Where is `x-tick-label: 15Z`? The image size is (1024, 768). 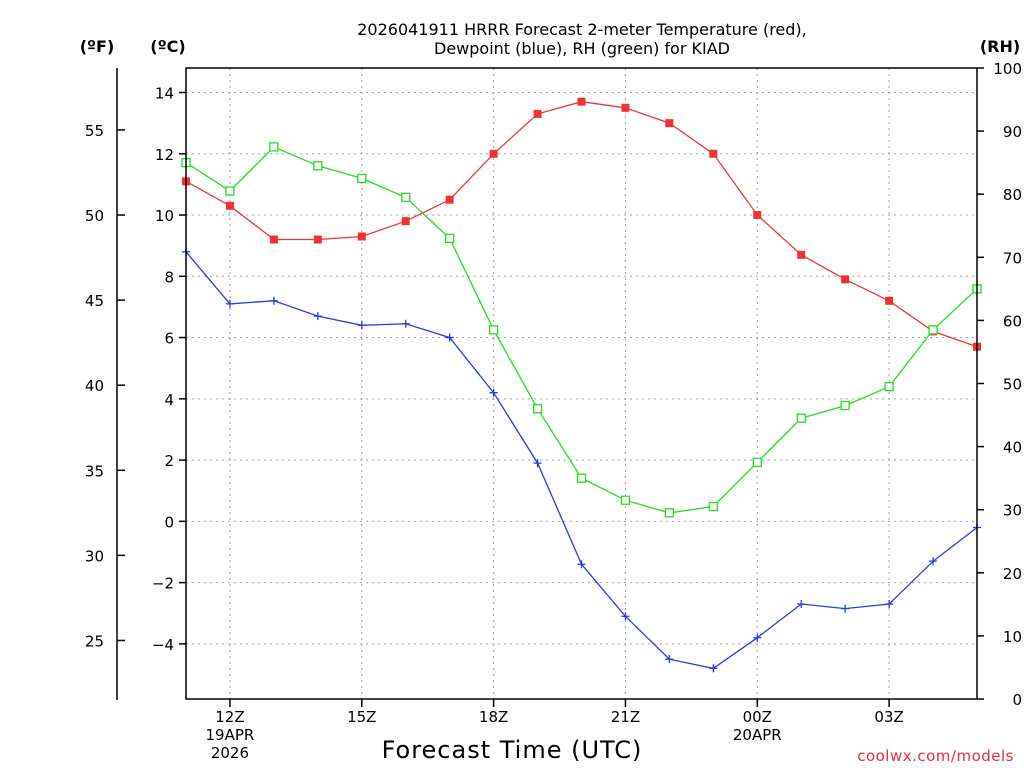 x-tick-label: 15Z is located at coordinates (361, 717).